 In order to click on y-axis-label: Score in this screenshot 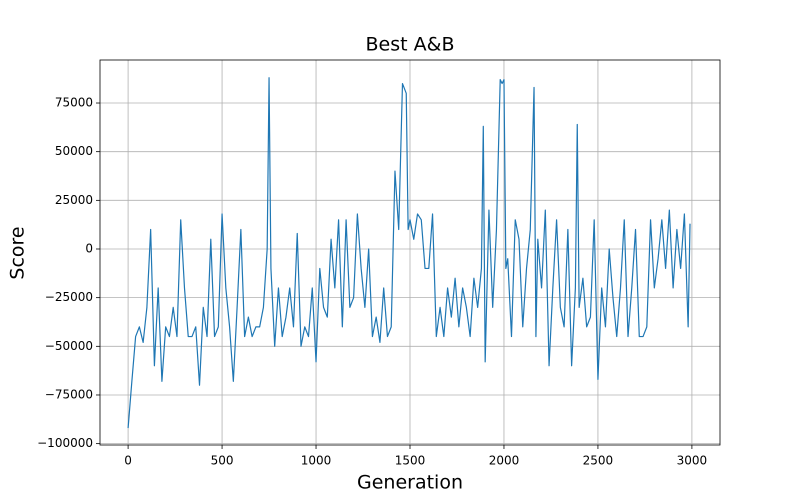, I will do `click(18, 252)`.